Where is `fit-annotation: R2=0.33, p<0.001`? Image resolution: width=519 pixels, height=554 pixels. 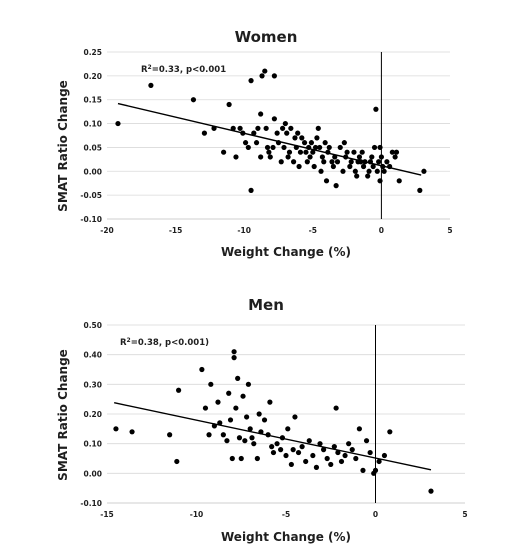 fit-annotation: R2=0.33, p<0.001 is located at coordinates (183, 69).